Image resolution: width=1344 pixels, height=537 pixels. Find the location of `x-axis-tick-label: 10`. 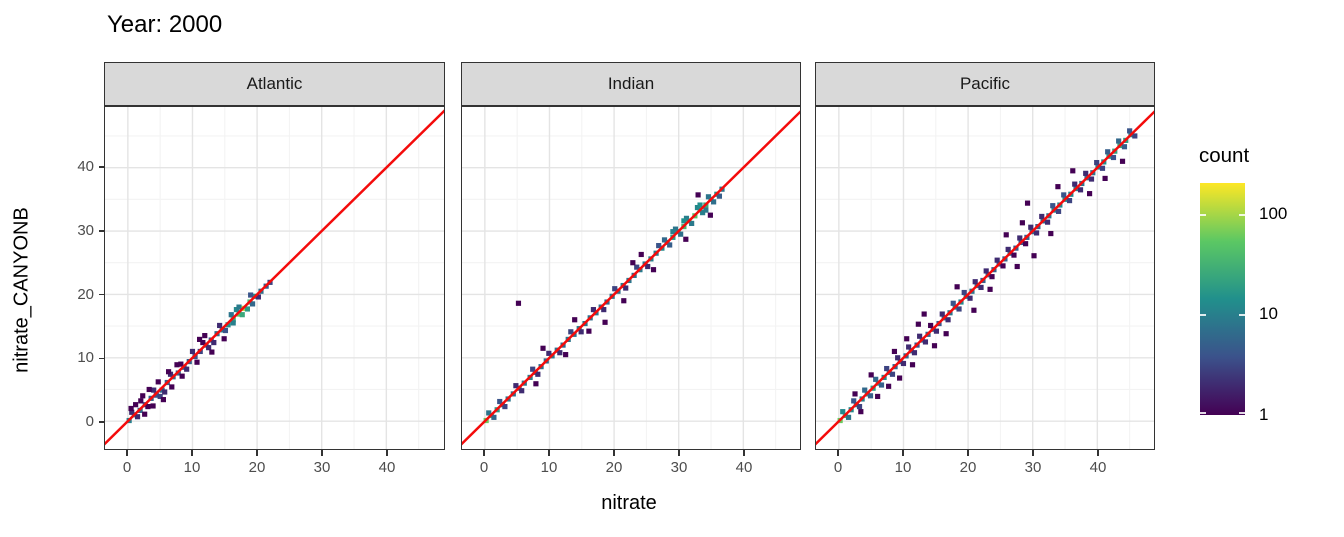

x-axis-tick-label: 10 is located at coordinates (192, 467).